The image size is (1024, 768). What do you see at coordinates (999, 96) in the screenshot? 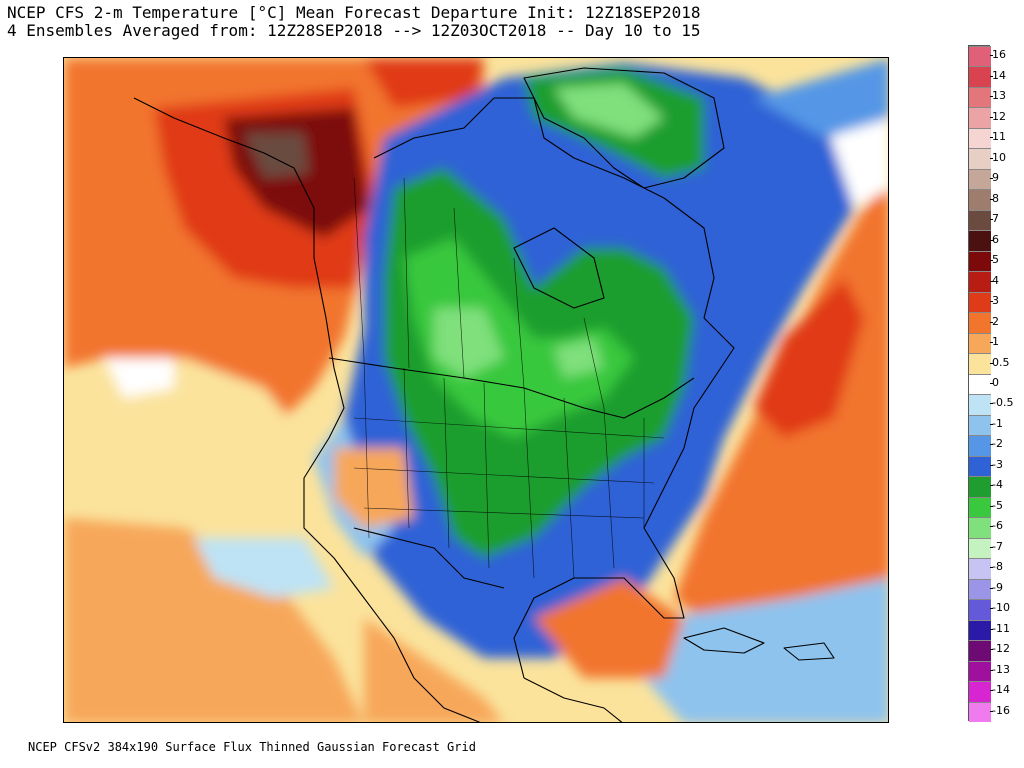
I see `colorbar-label: 13` at bounding box center [999, 96].